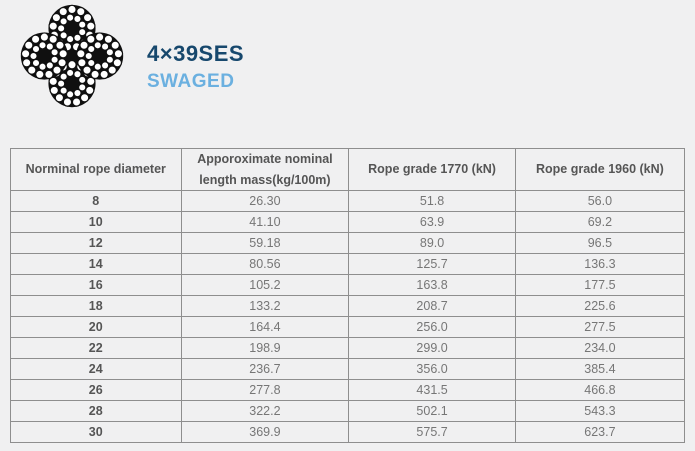 This screenshot has width=695, height=451. Describe the element at coordinates (600, 243) in the screenshot. I see `cell-value: 96.5` at that location.